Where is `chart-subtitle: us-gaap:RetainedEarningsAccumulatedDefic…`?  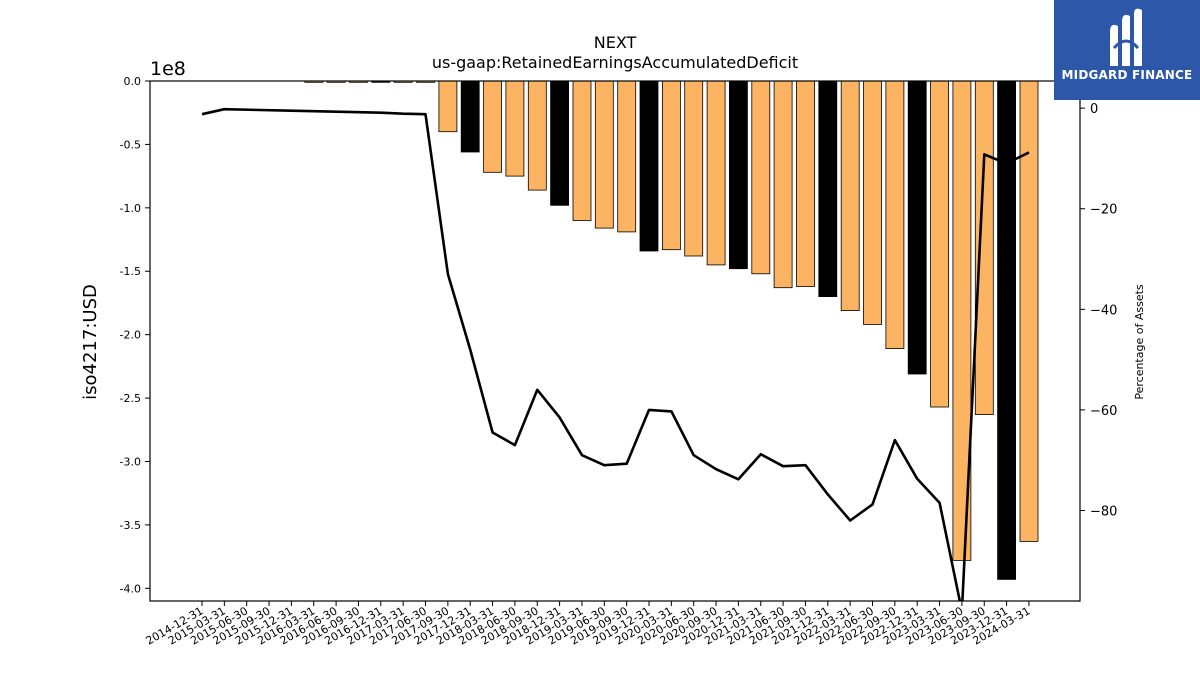
chart-subtitle: us-gaap:RetainedEarningsAccumulatedDefic… is located at coordinates (615, 62).